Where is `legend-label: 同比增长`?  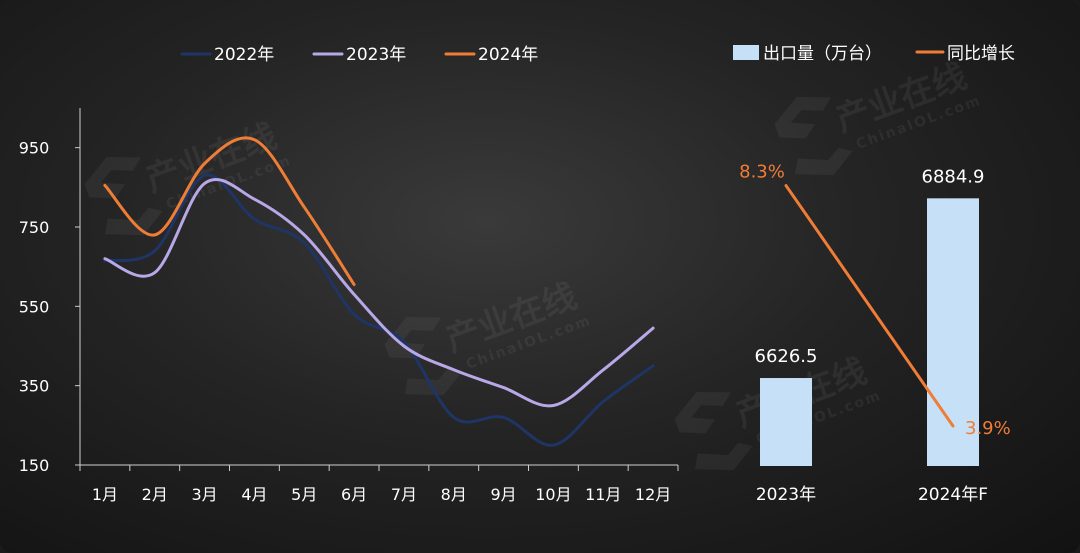 legend-label: 同比增长 is located at coordinates (981, 54).